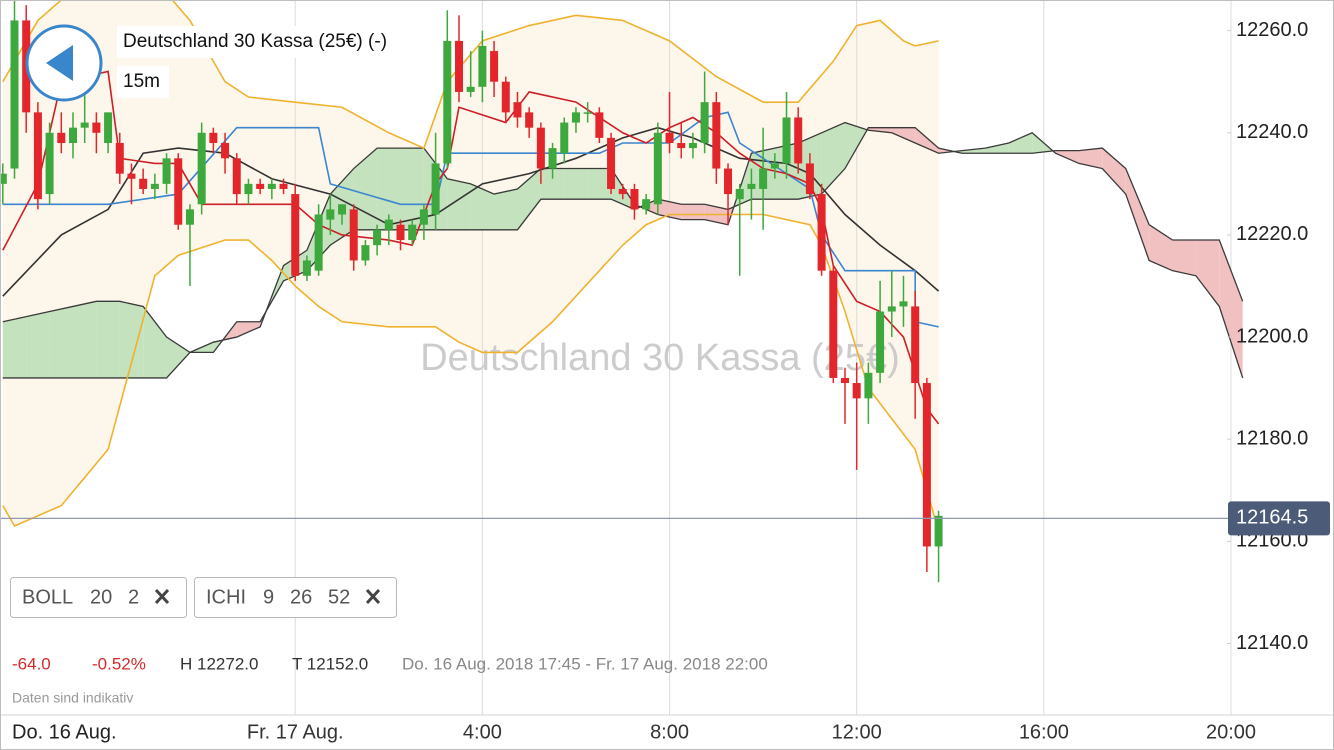  Describe the element at coordinates (339, 597) in the screenshot. I see `indicator-param: 52` at that location.